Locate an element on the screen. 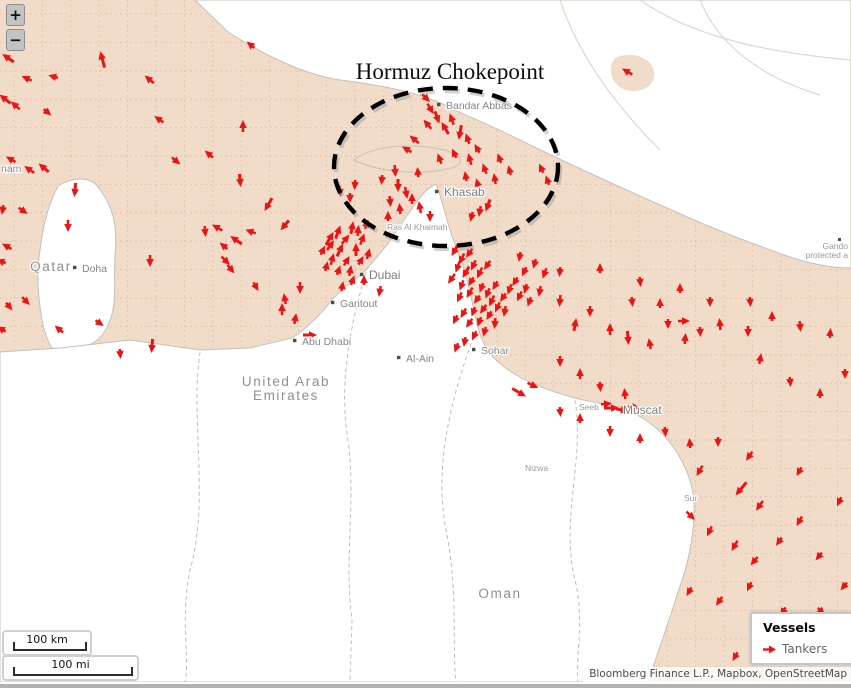 The width and height of the screenshot is (851, 689). bottom-scroll-bar is located at coordinates (425, 686).